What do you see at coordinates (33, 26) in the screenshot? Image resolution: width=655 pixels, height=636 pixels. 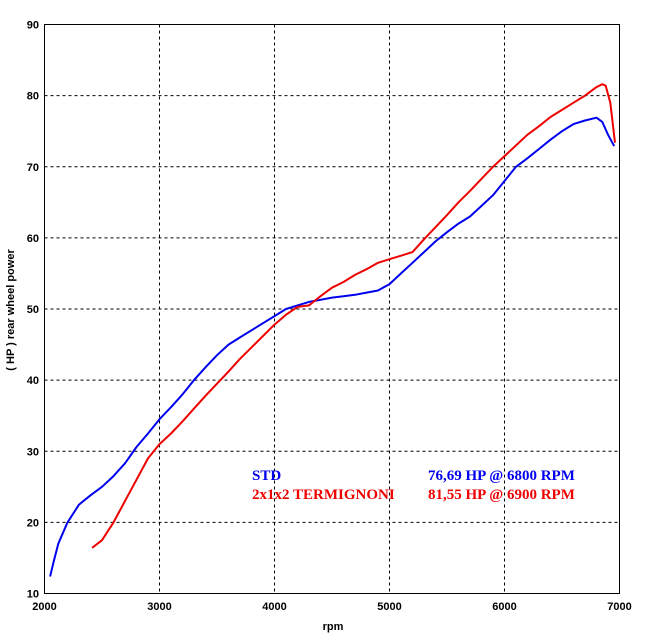 I see `y-tick-90: 90` at bounding box center [33, 26].